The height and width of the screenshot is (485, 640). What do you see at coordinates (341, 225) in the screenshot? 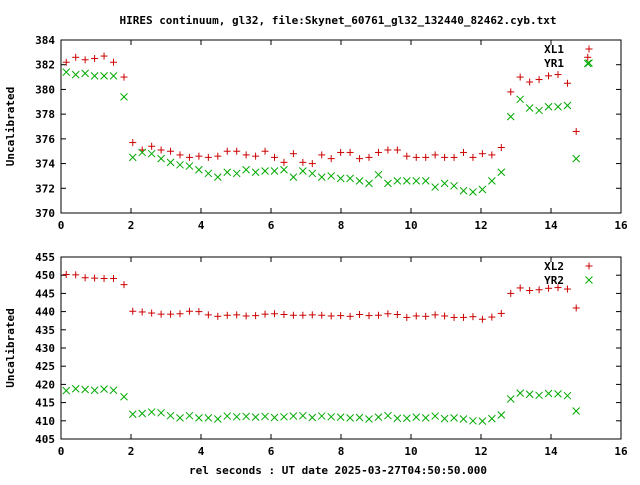
I see `x-tick-label: 8` at bounding box center [341, 225].